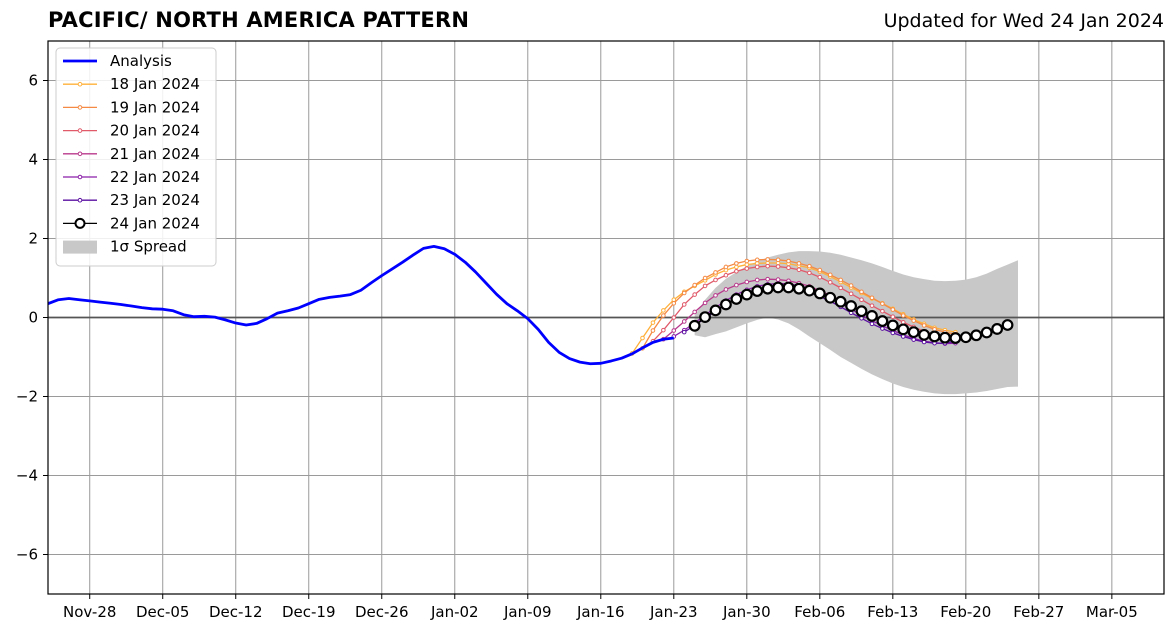 The width and height of the screenshot is (1176, 633). I want to click on x-tick-label: Dec-12, so click(236, 612).